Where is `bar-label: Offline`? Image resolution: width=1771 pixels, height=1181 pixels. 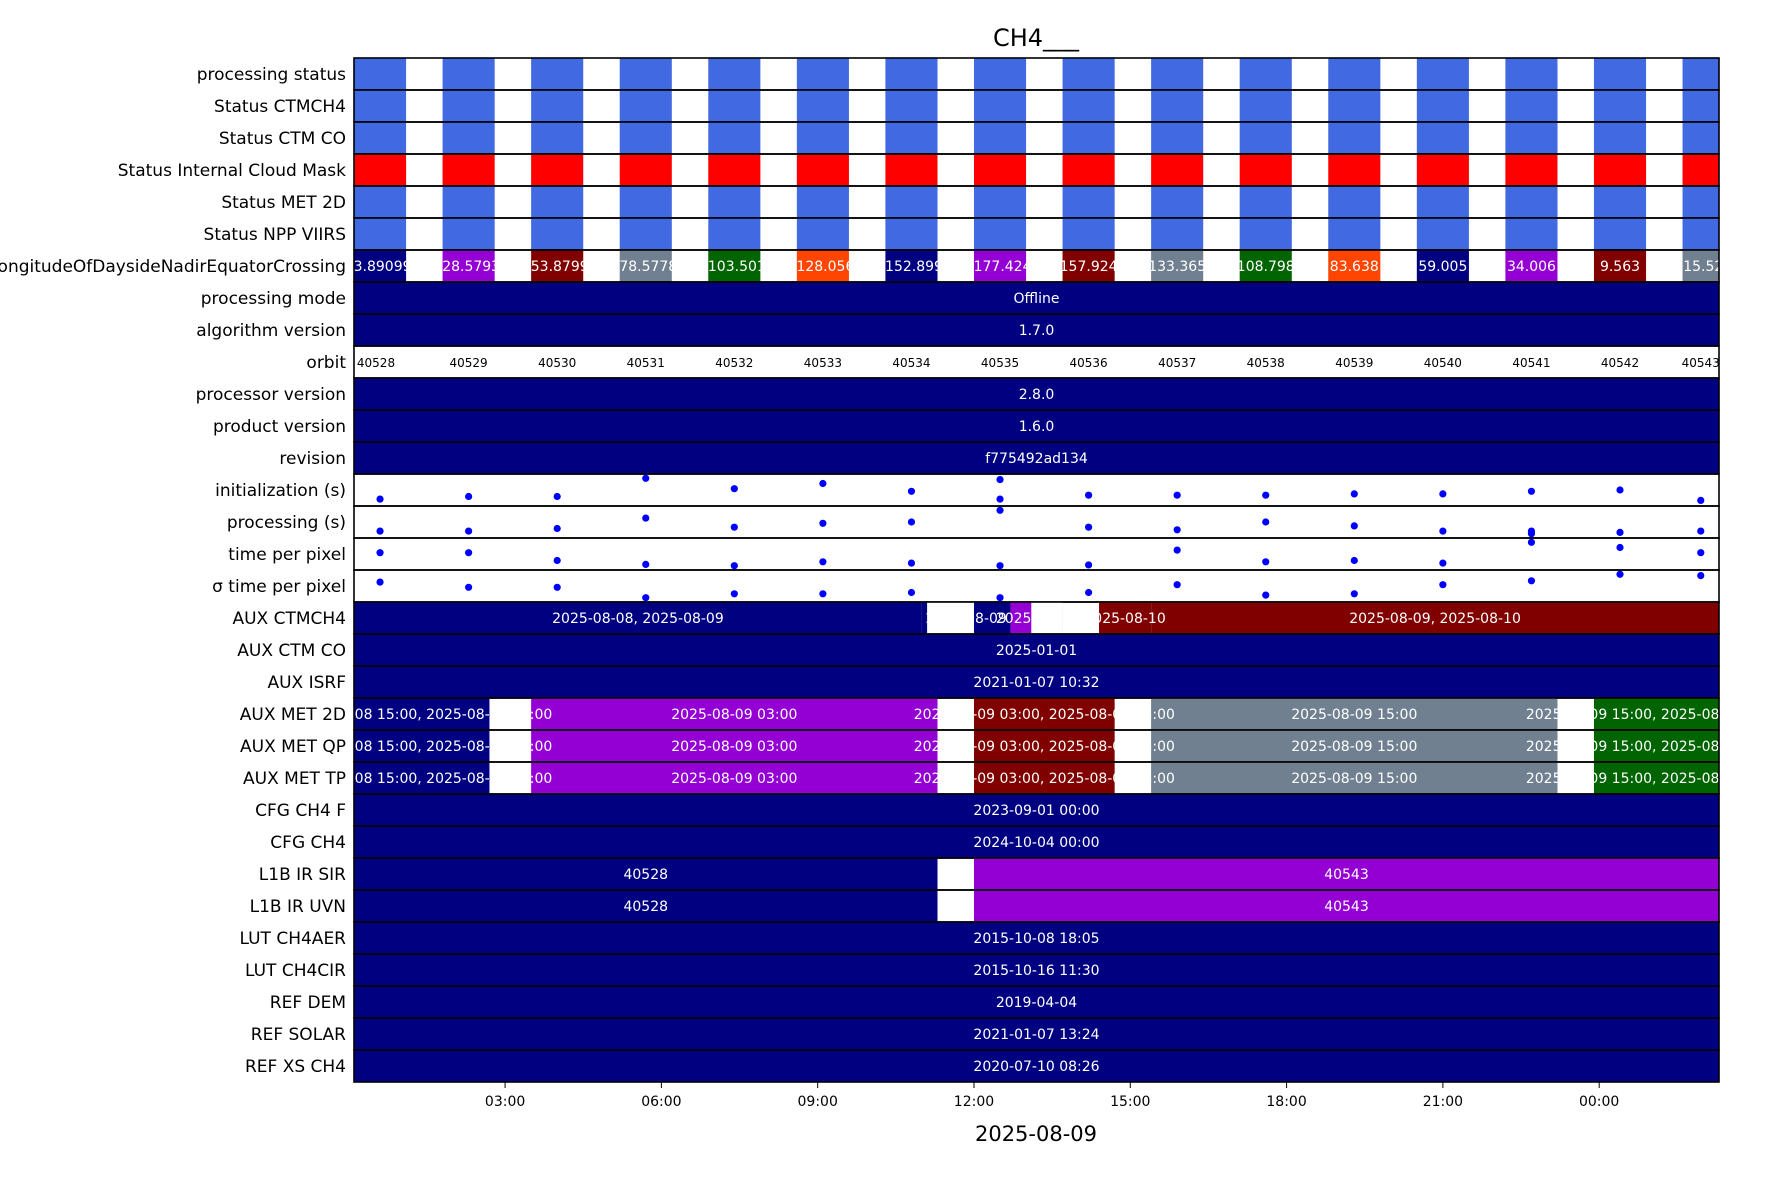 bar-label: Offline is located at coordinates (1037, 299).